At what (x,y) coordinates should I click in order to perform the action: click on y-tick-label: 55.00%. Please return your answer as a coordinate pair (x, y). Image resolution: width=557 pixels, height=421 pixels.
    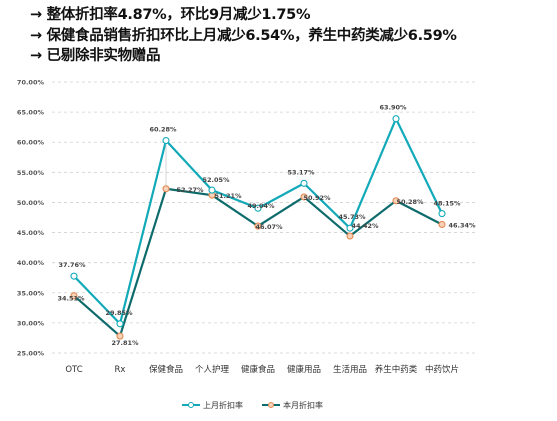
    Looking at the image, I should click on (31, 173).